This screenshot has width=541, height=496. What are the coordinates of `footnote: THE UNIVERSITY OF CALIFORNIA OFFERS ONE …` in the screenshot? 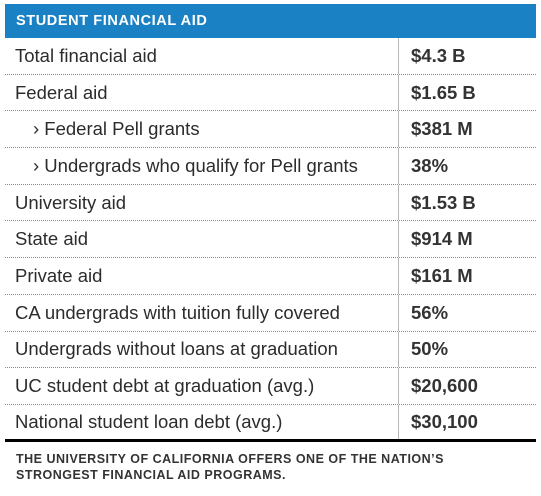 It's located at (270, 467).